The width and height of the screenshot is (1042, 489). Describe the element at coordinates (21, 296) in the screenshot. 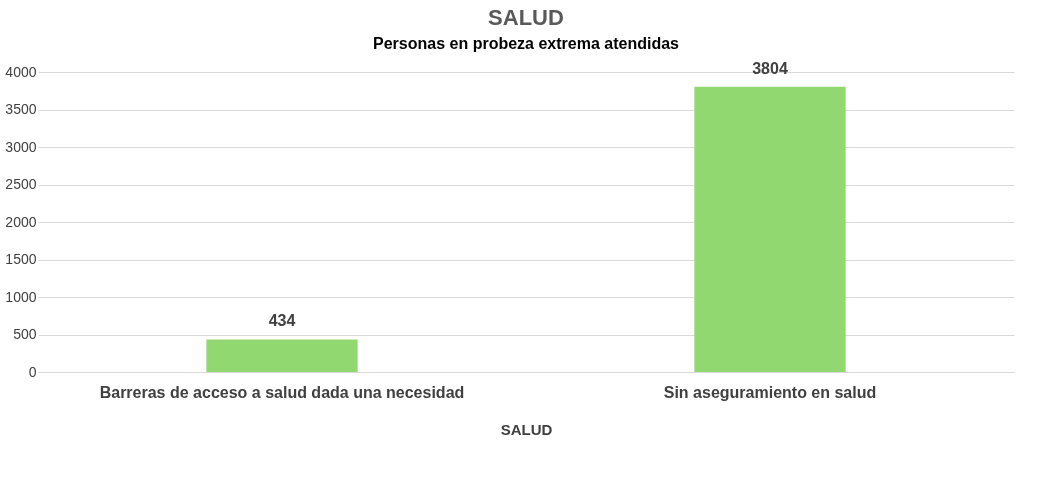

I see `y-tick-label: 1000` at that location.